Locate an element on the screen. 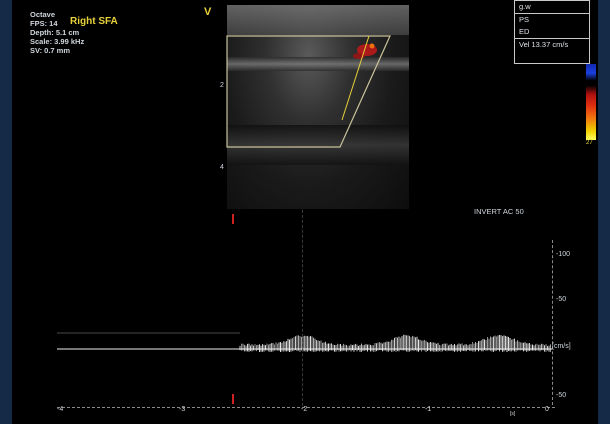  colorbar-label: 27 is located at coordinates (589, 143).